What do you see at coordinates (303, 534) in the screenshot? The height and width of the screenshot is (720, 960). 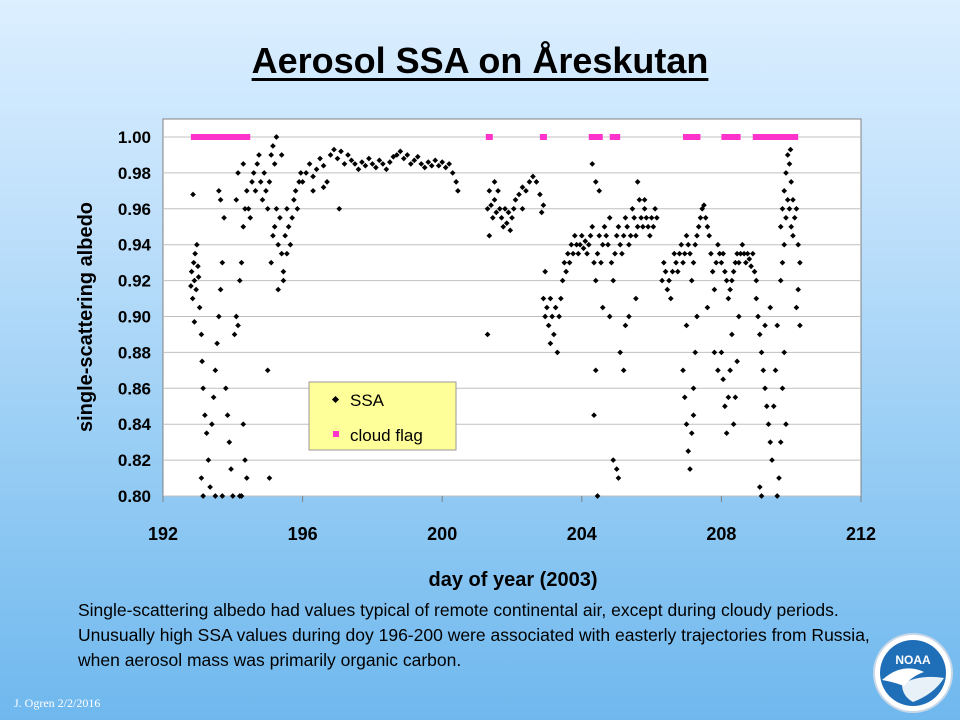 I see `x-tick-label: 196` at bounding box center [303, 534].